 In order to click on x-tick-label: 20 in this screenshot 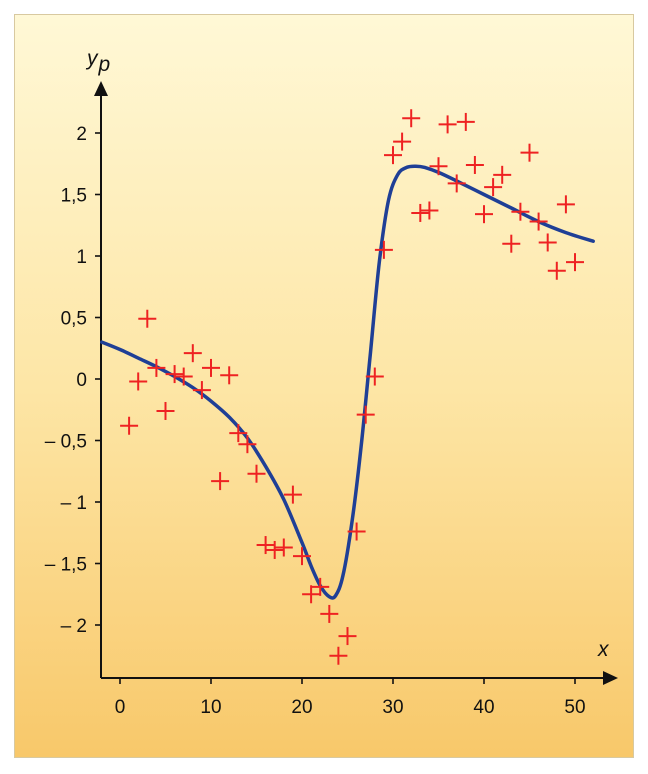, I will do `click(301, 707)`.